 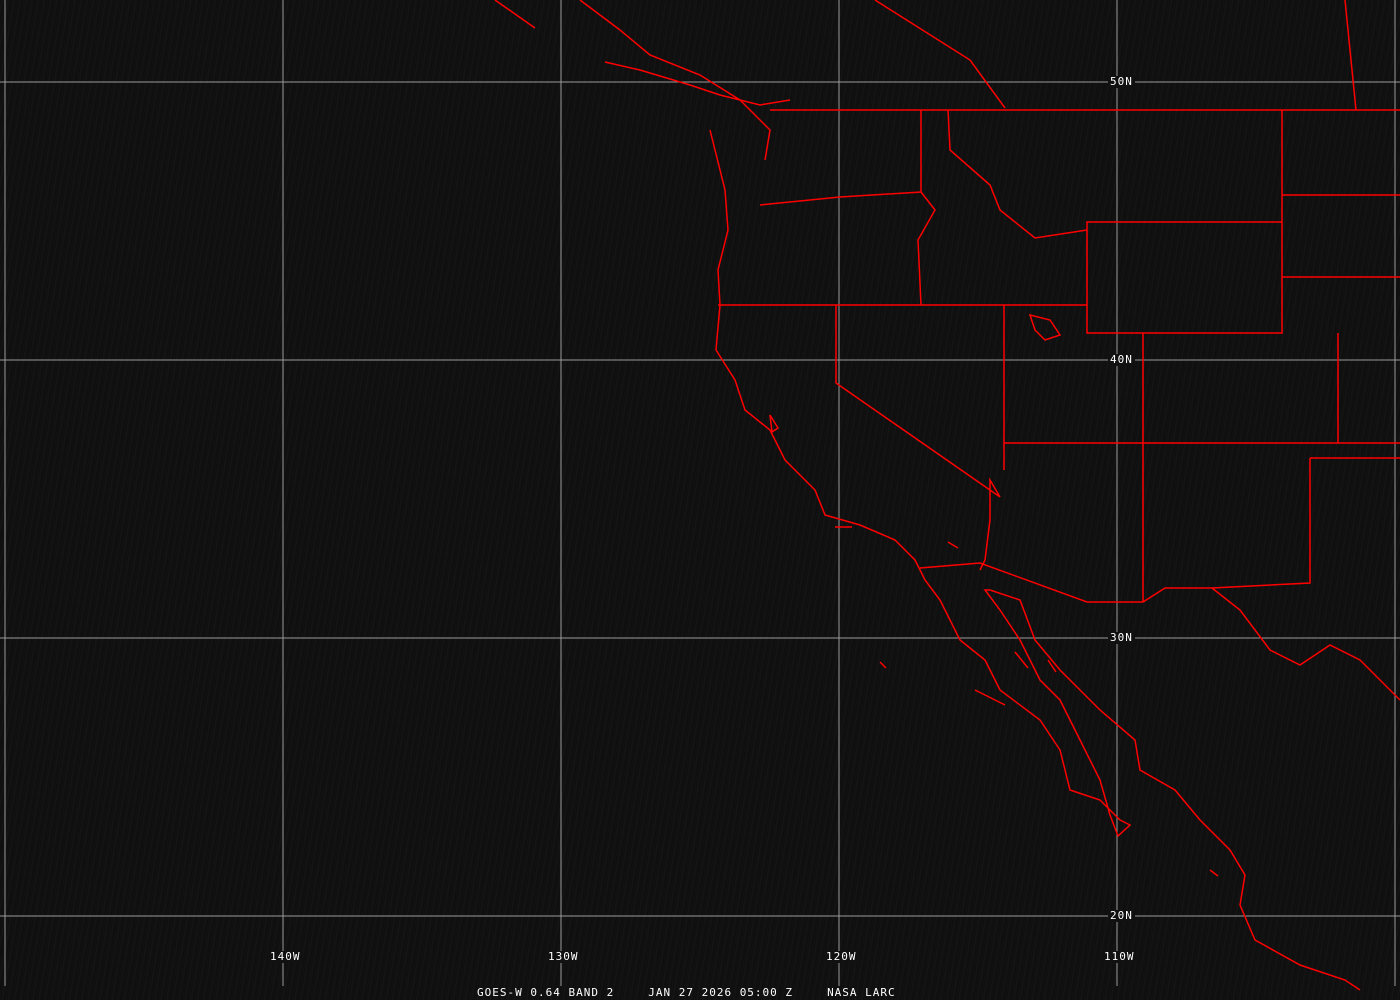 I want to click on lon-label-120w: 120W, so click(x=841, y=956).